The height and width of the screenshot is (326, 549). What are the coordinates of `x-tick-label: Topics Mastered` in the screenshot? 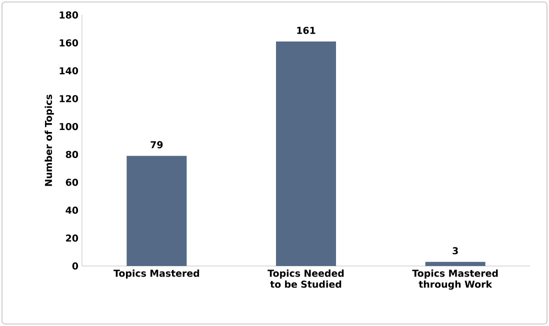 It's located at (157, 274).